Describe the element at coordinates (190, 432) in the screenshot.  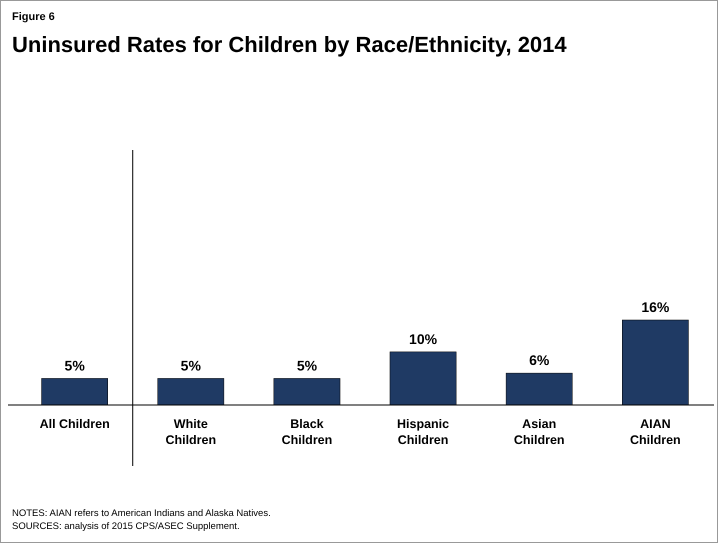
I see `x-tick-label: White Children` at that location.